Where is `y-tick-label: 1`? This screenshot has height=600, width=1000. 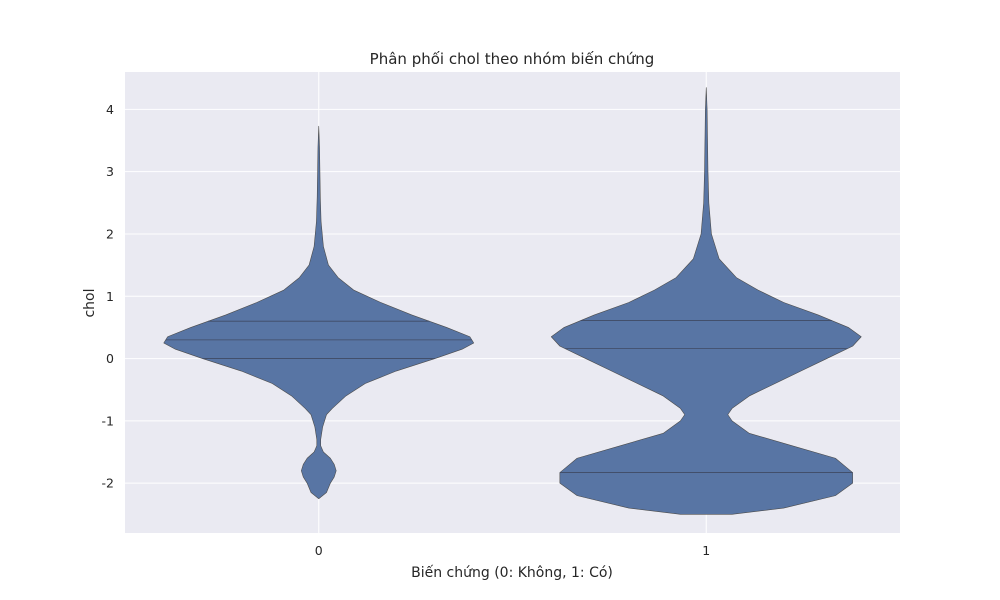 y-tick-label: 1 is located at coordinates (110, 296).